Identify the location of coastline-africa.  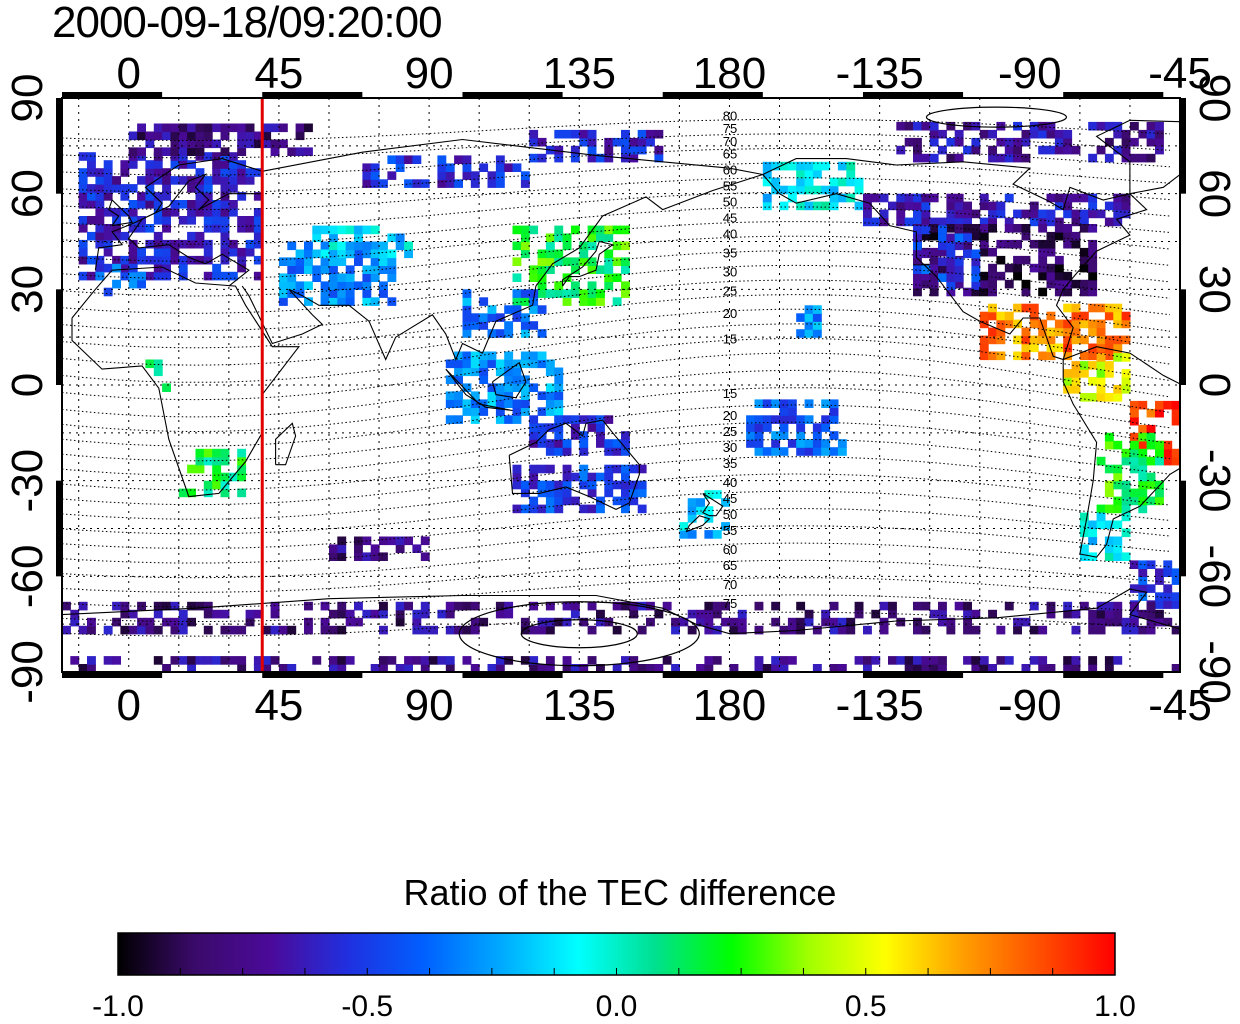
(186, 382).